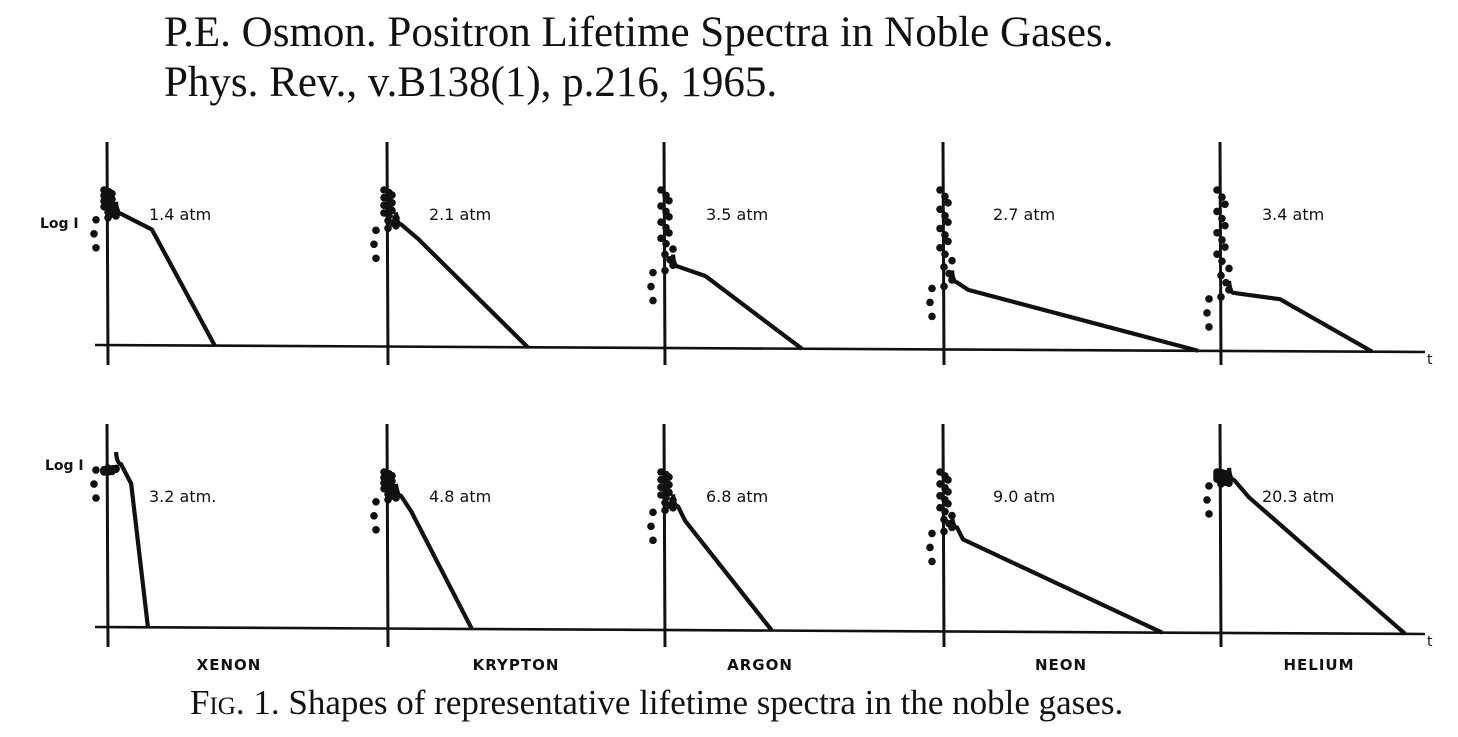  What do you see at coordinates (1024, 496) in the screenshot?
I see `pressure-label: 9.0 atm` at bounding box center [1024, 496].